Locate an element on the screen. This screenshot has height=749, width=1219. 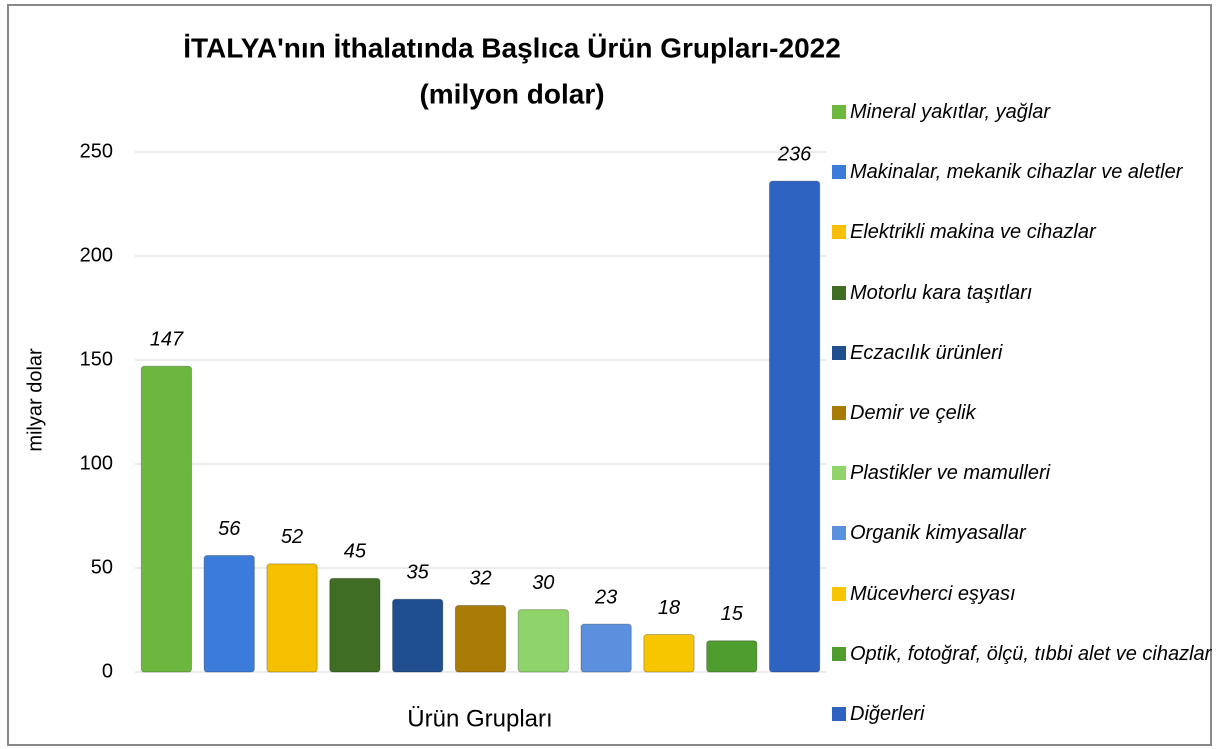
legend-label: Diğerleri is located at coordinates (887, 714).